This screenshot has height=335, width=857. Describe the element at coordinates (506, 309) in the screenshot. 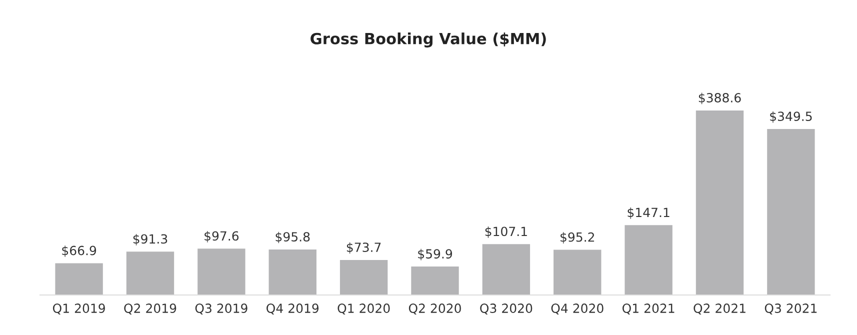

I see `x-tick-label: Q3 2020` at that location.